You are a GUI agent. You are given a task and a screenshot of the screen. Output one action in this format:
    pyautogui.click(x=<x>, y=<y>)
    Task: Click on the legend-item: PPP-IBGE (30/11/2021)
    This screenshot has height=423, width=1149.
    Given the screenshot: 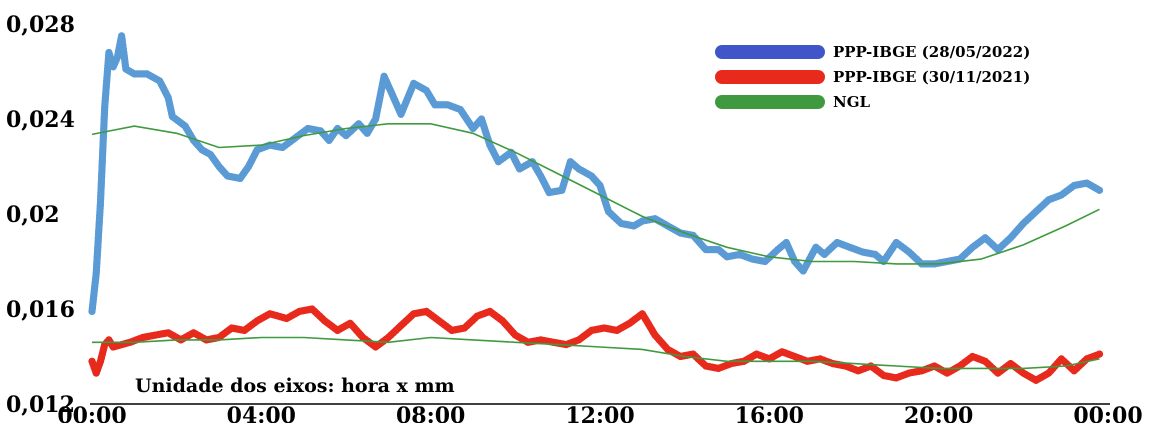 What is the action you would take?
    pyautogui.click(x=872, y=77)
    